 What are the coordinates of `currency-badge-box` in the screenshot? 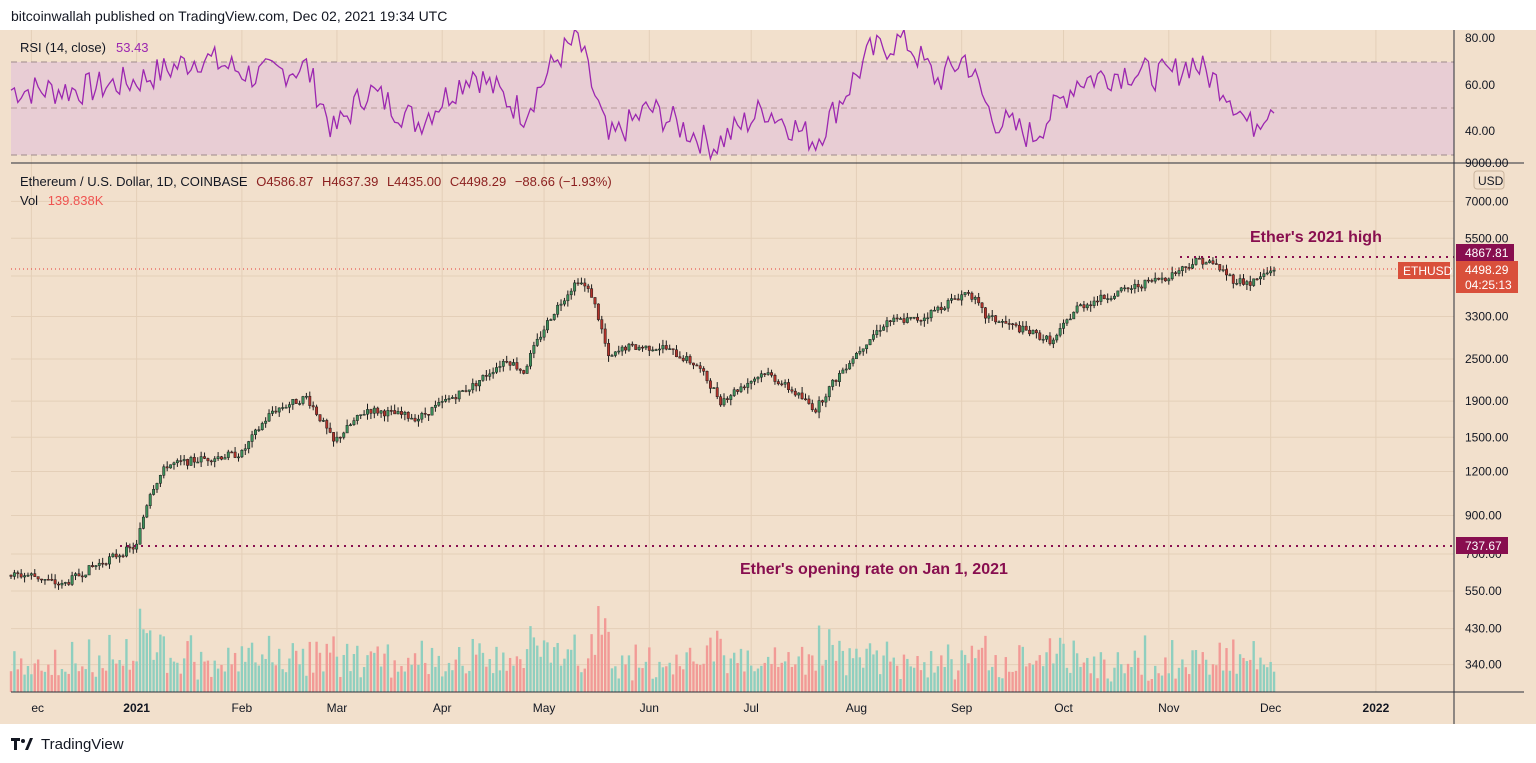 It's located at (1489, 180).